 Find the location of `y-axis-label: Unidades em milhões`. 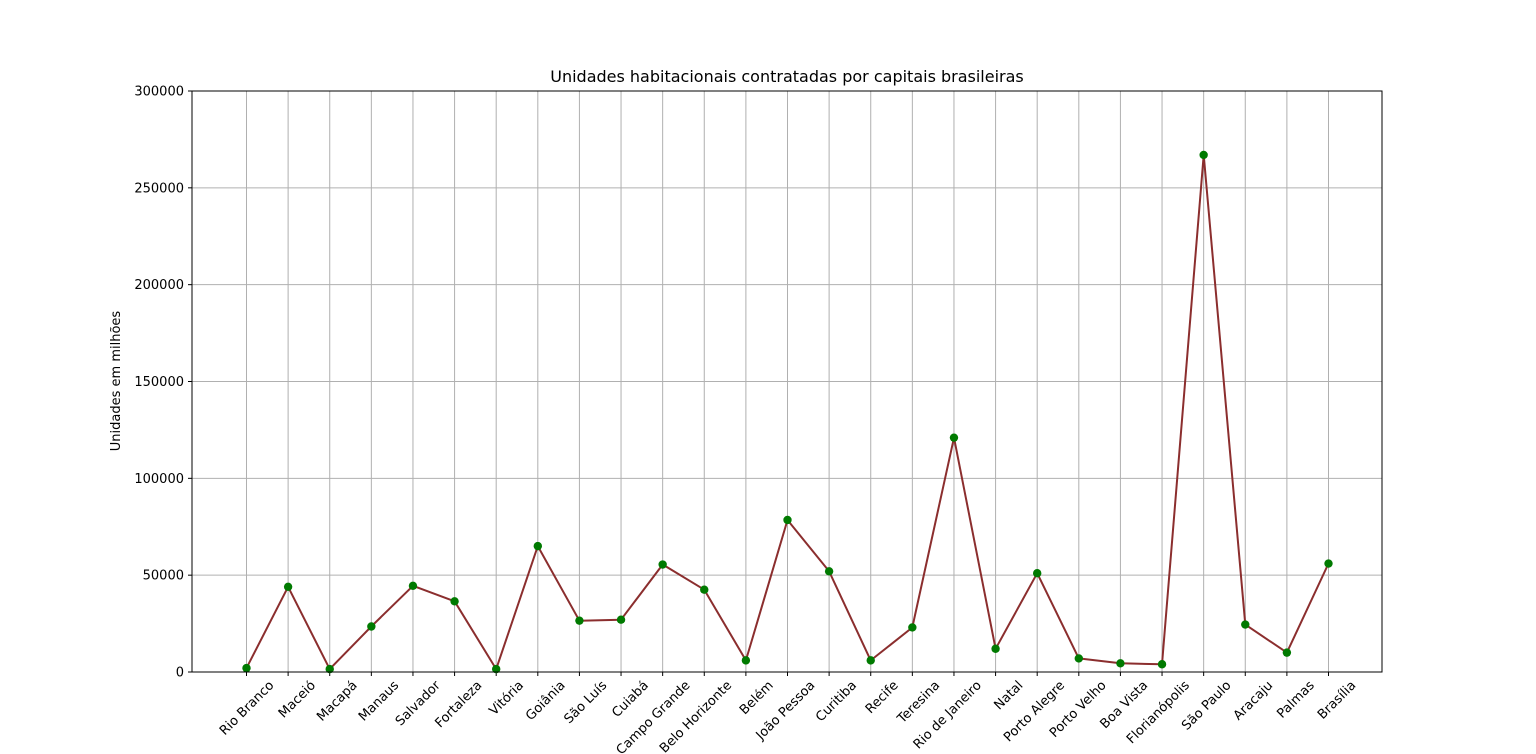

y-axis-label: Unidades em milhões is located at coordinates (116, 381).